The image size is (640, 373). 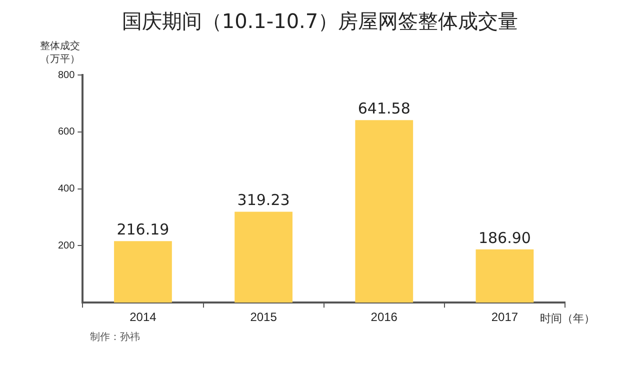 I want to click on x-tick-label: 2017, so click(x=504, y=317).